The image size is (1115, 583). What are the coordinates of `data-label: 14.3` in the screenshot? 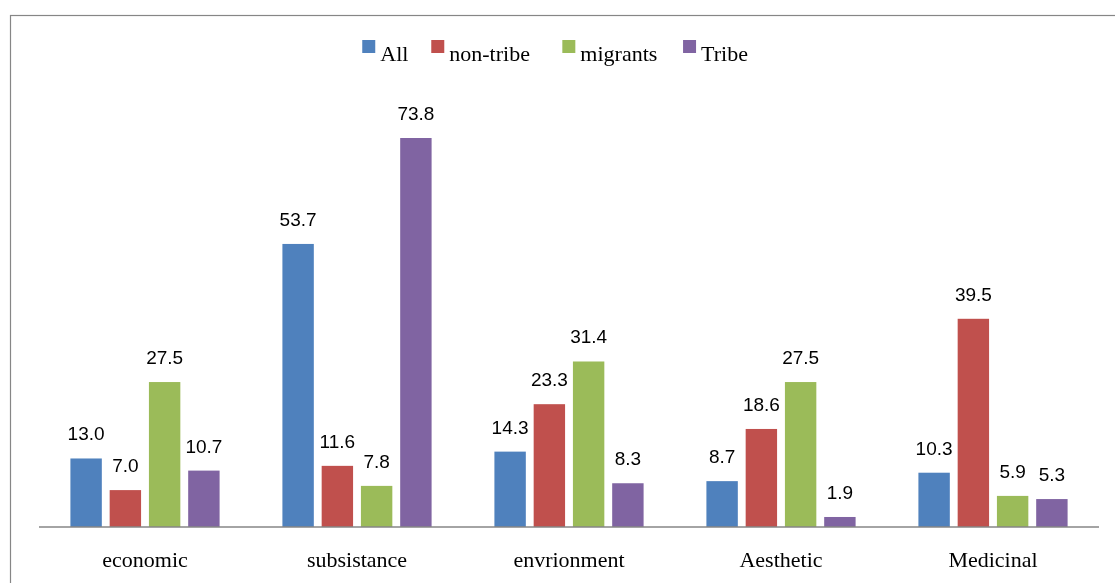 It's located at (510, 427).